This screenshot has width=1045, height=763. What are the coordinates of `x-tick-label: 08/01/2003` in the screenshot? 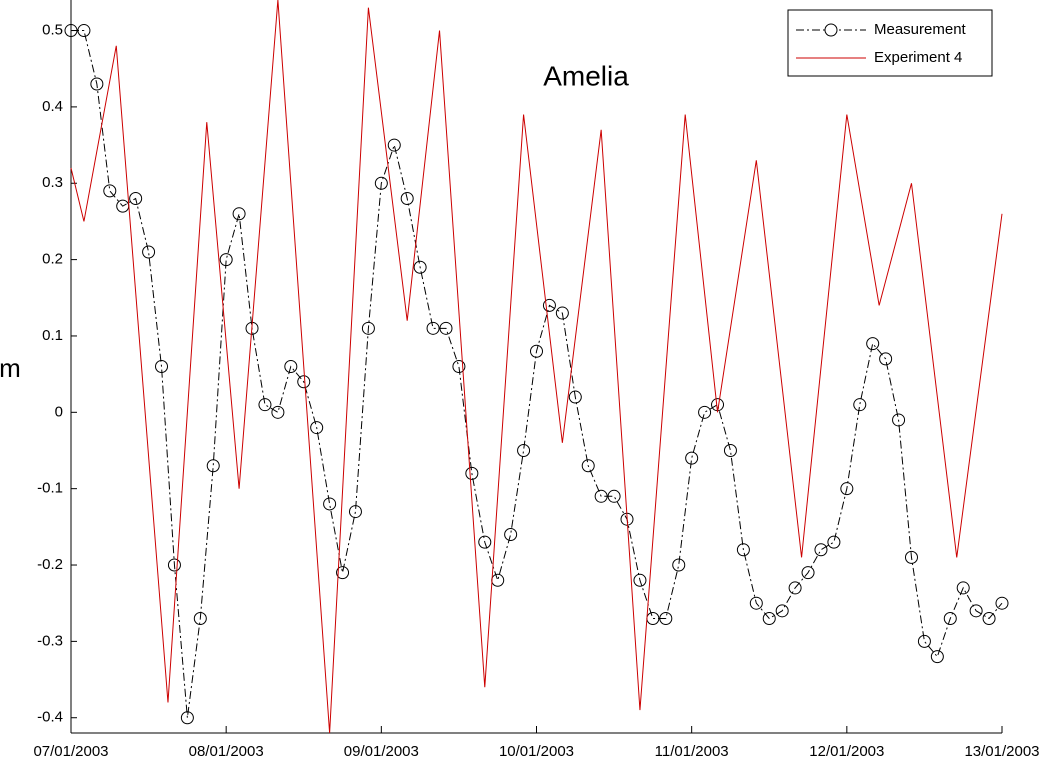 It's located at (226, 751).